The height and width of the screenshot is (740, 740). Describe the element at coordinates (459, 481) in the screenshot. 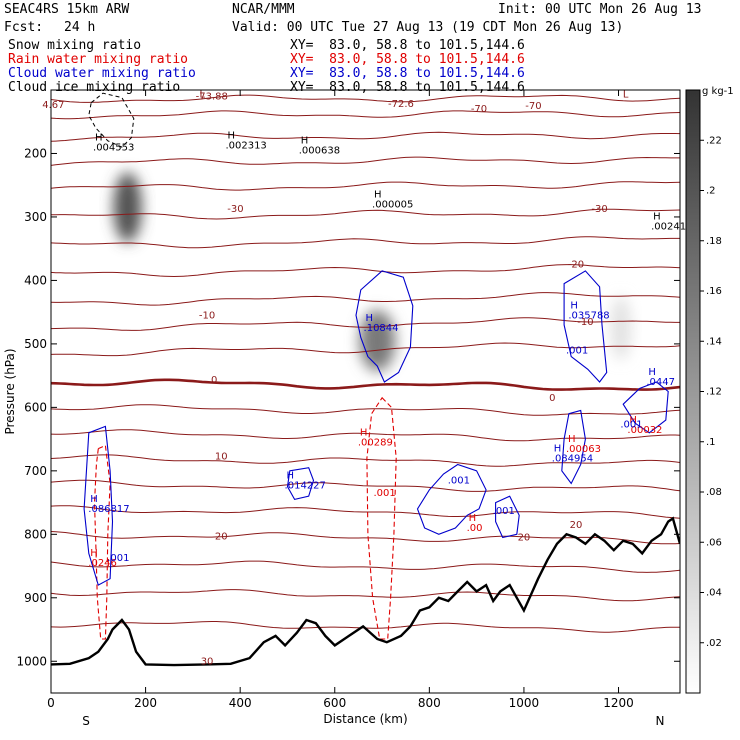

I see `maximum-value-16: .001` at that location.